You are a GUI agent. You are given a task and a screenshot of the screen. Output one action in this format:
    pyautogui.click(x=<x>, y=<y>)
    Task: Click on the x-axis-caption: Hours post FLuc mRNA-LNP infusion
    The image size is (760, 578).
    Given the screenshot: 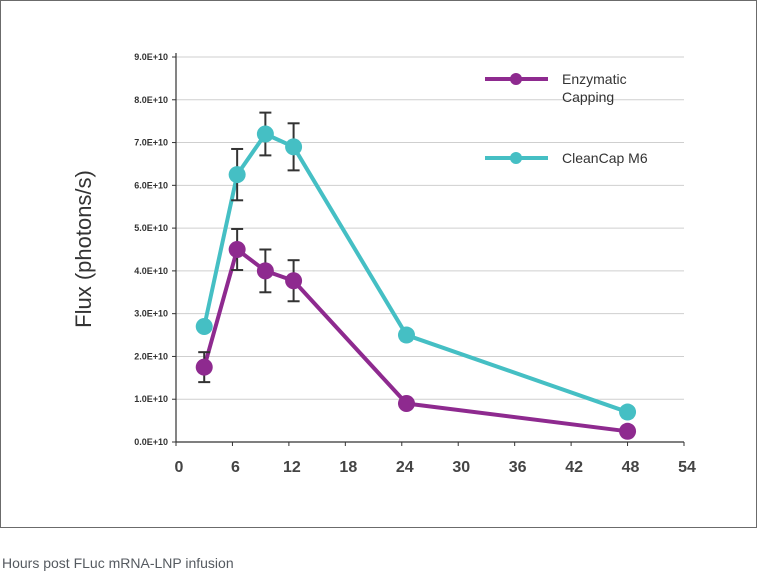 What is the action you would take?
    pyautogui.click(x=118, y=563)
    